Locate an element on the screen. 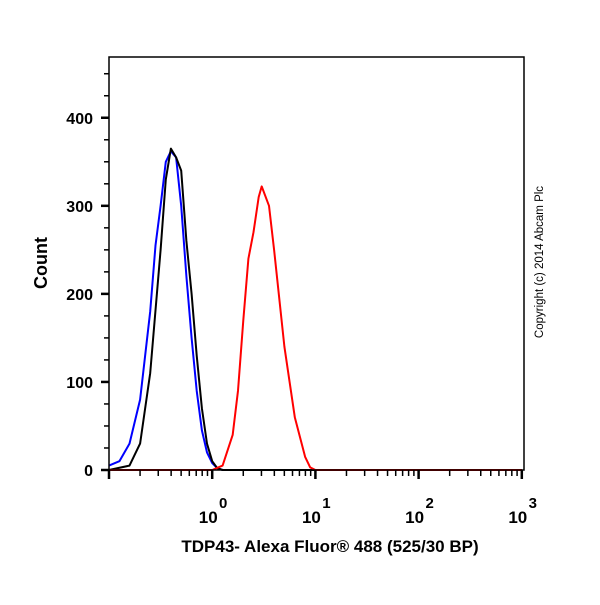 This screenshot has width=600, height=605. y-tick-label: 300 is located at coordinates (79, 207).